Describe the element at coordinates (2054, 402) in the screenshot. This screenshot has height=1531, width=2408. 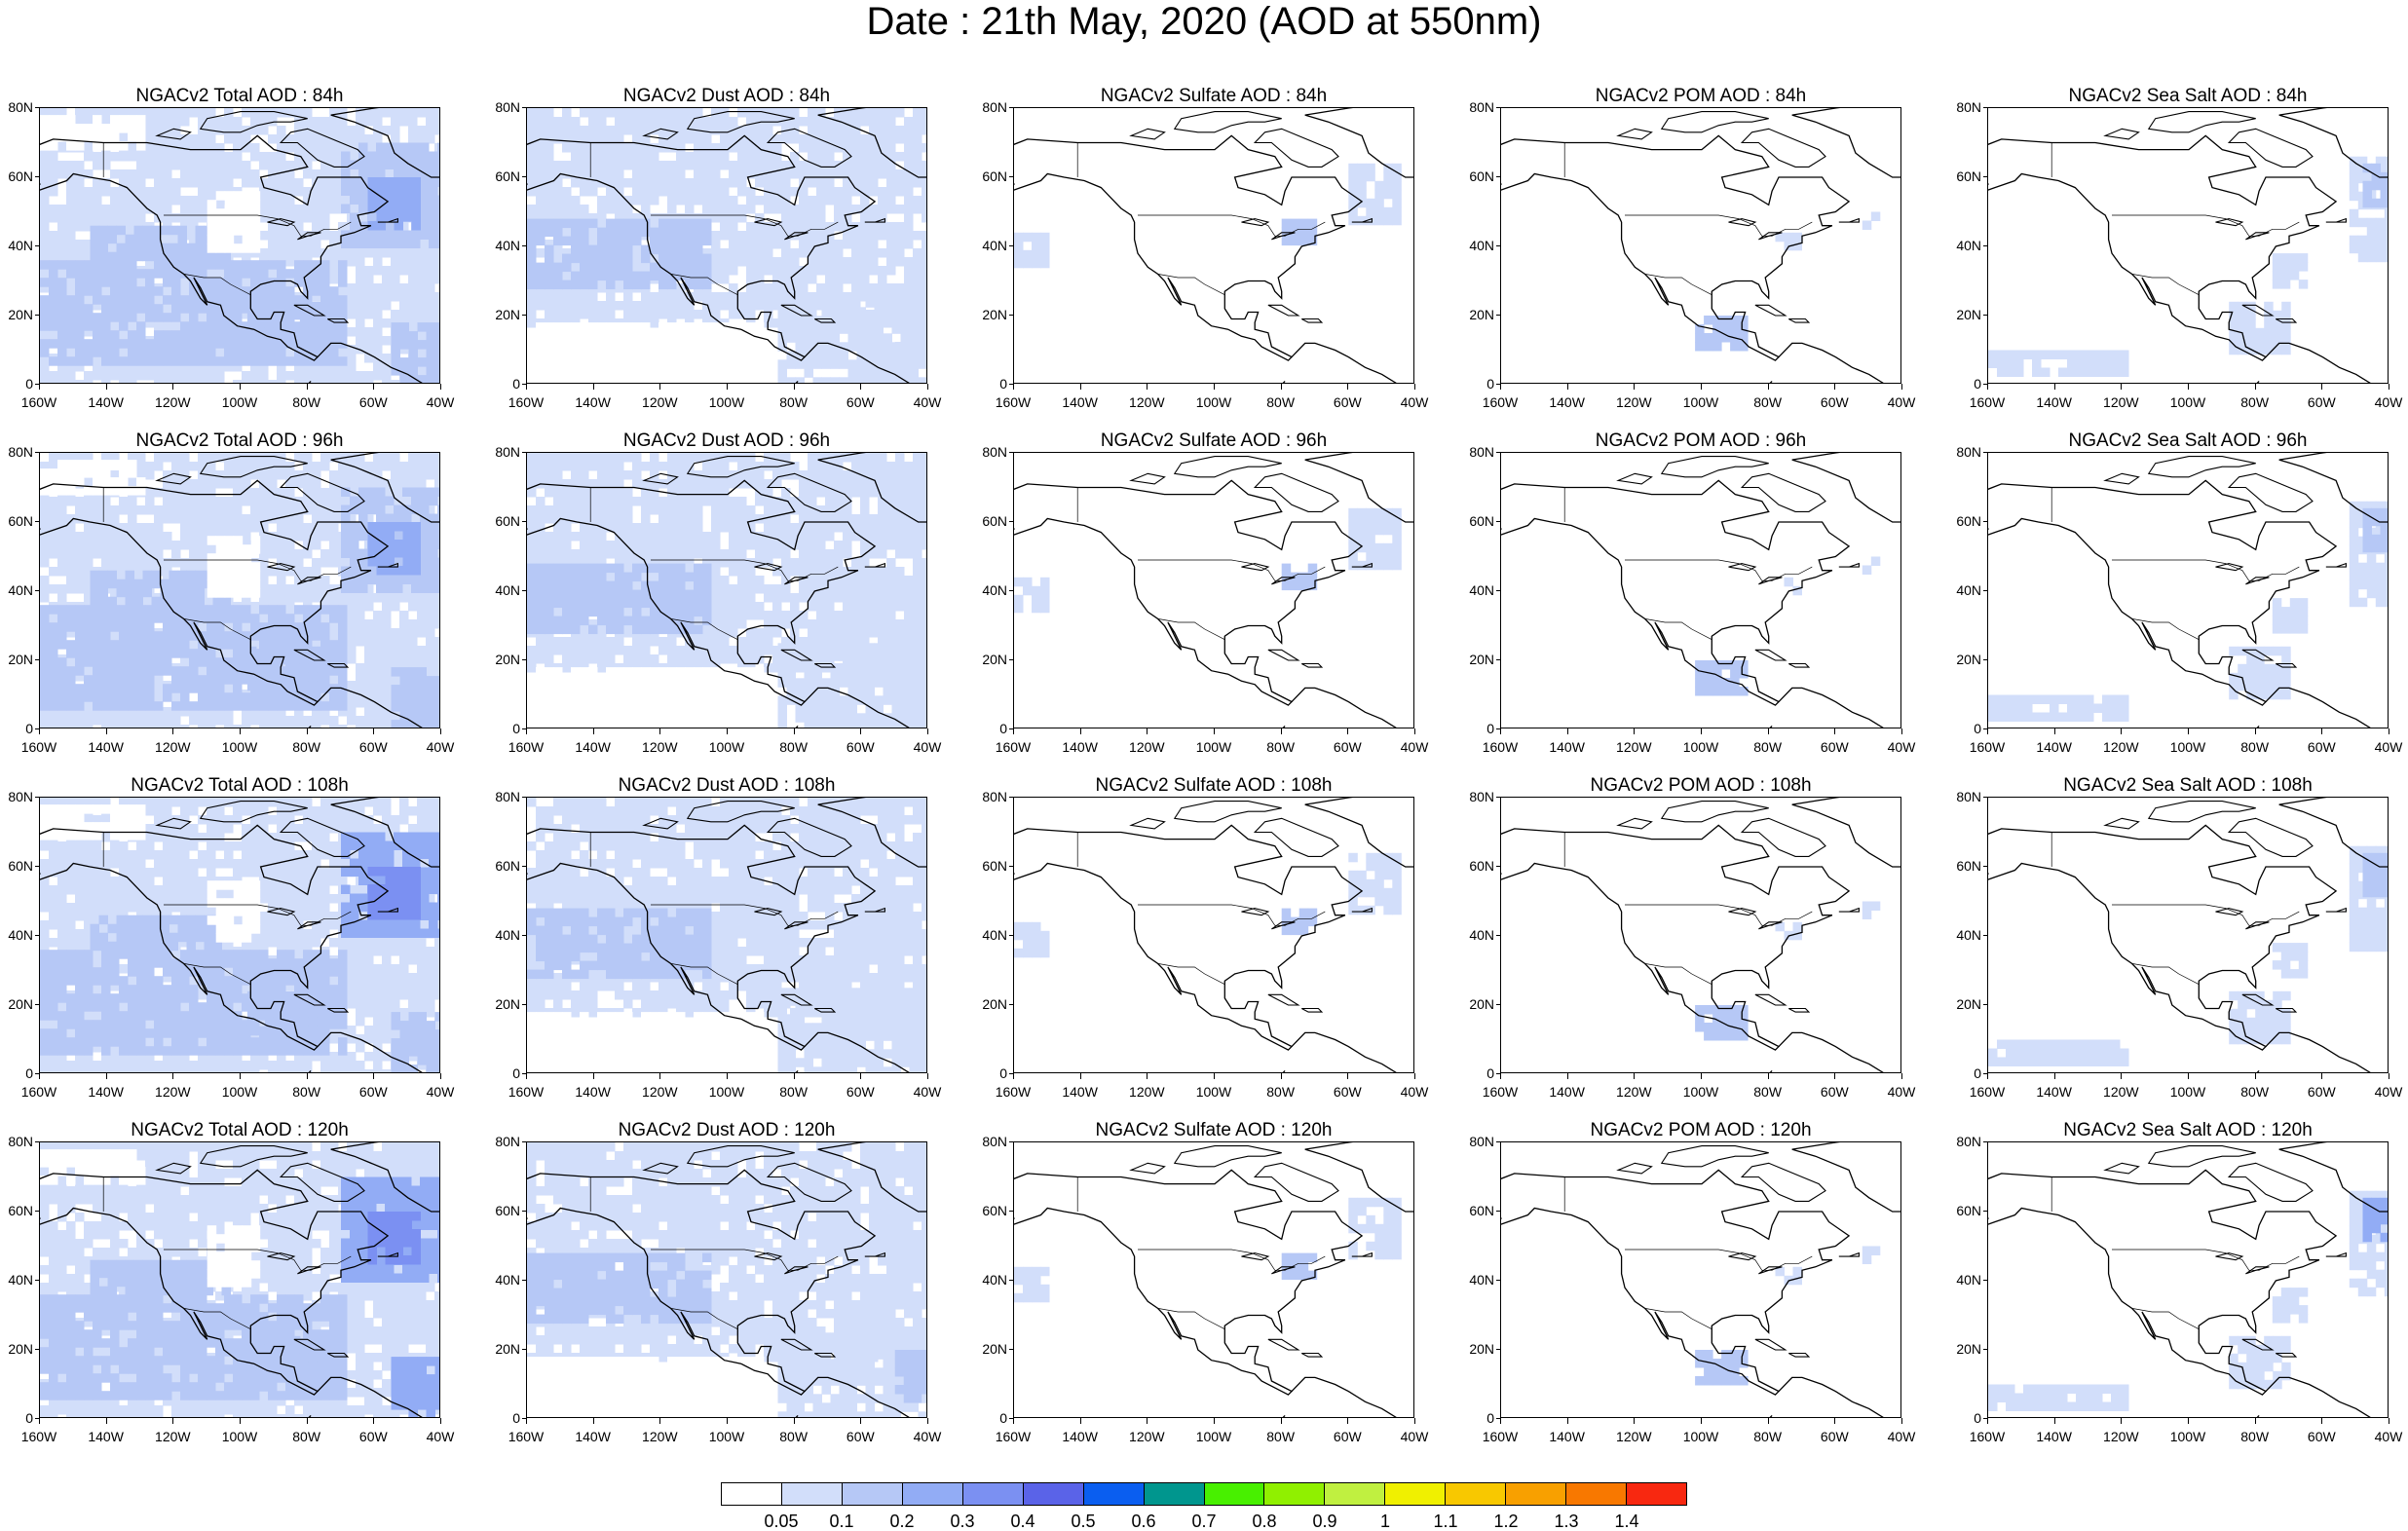
I see `lon-tick-label: 140W` at that location.